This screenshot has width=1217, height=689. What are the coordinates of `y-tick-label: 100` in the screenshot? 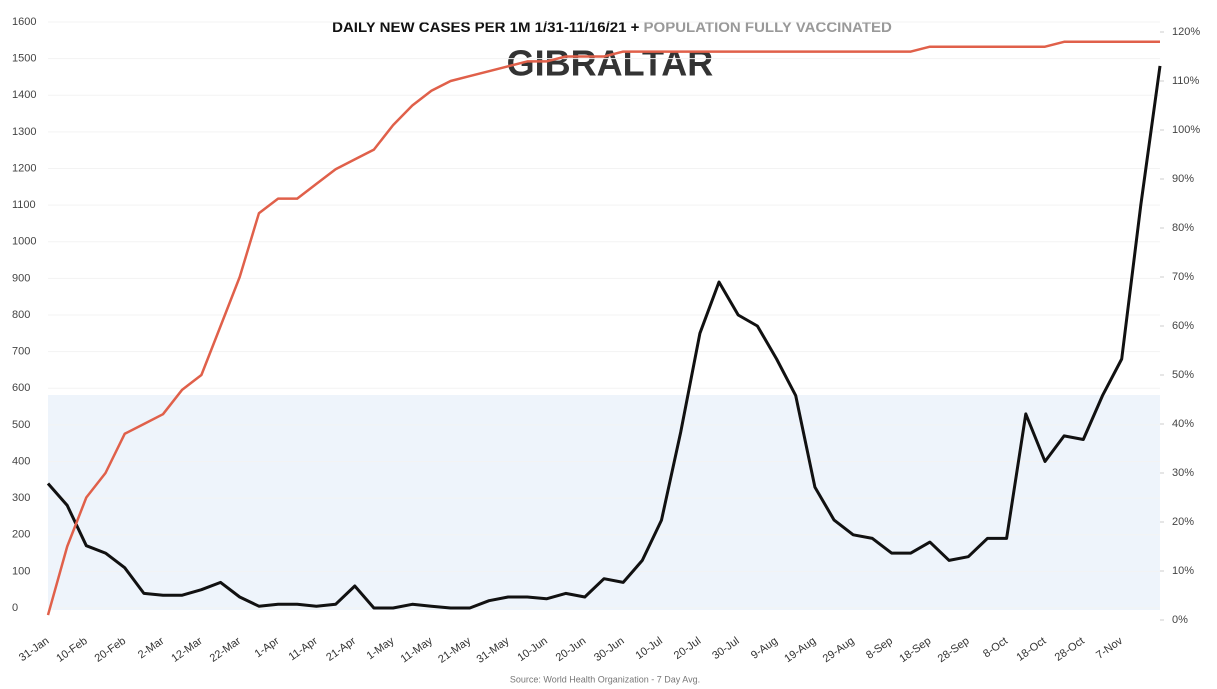 It's located at (21, 571).